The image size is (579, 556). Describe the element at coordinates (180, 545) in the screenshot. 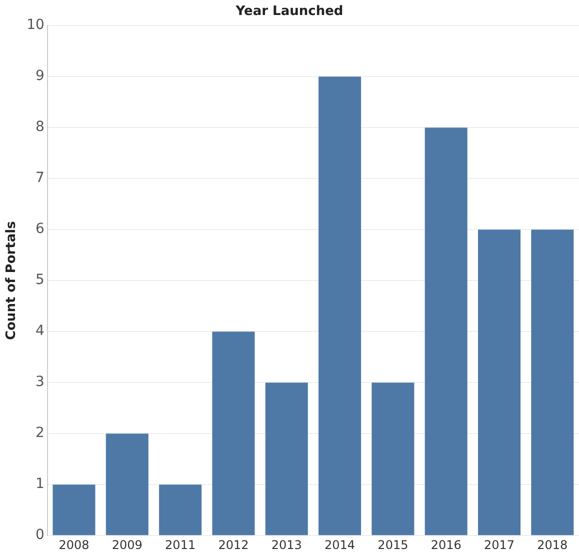

I see `x-tick-label: 2011` at that location.